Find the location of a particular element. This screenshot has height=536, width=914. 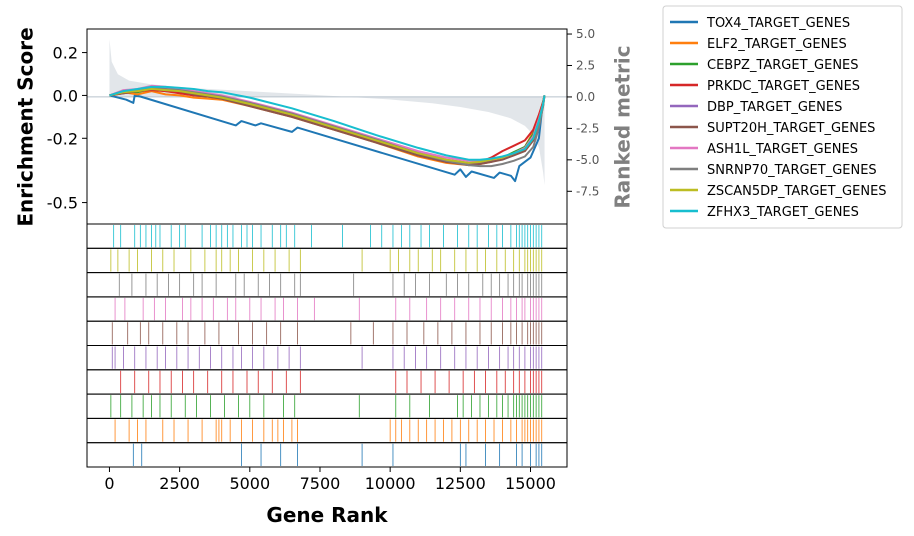

hit-row-ash1l-target-genes is located at coordinates (327, 309).